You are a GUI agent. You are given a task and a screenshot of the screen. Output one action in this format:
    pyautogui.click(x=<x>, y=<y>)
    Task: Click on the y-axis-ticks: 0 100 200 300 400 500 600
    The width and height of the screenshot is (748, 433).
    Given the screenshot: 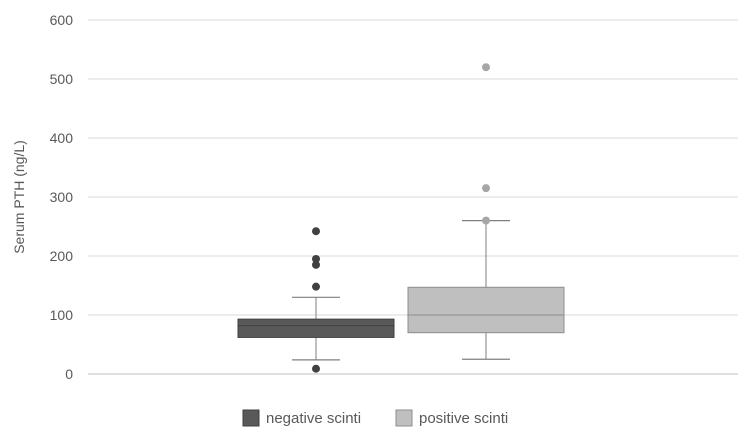 What is the action you would take?
    pyautogui.click(x=62, y=197)
    